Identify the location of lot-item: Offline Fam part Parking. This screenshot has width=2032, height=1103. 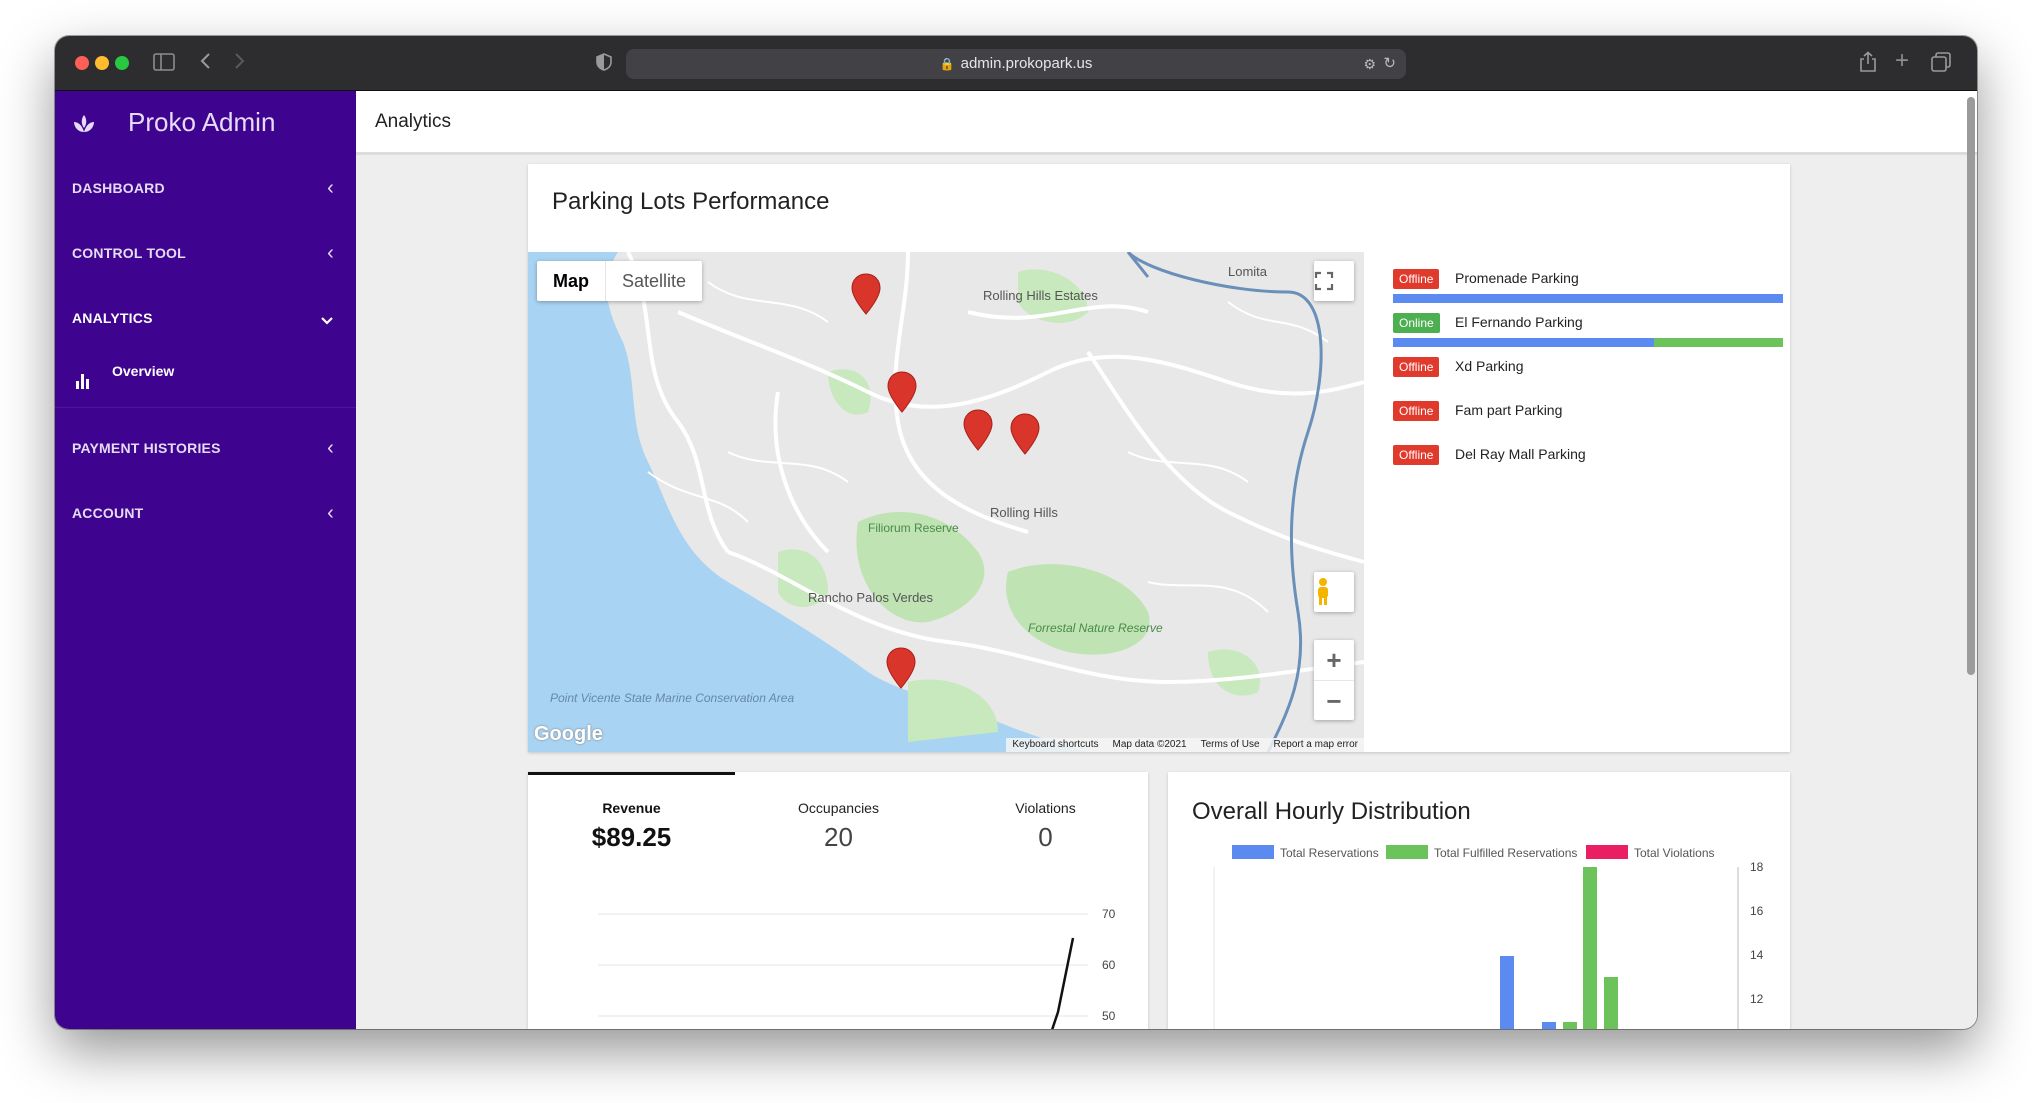
(1588, 416).